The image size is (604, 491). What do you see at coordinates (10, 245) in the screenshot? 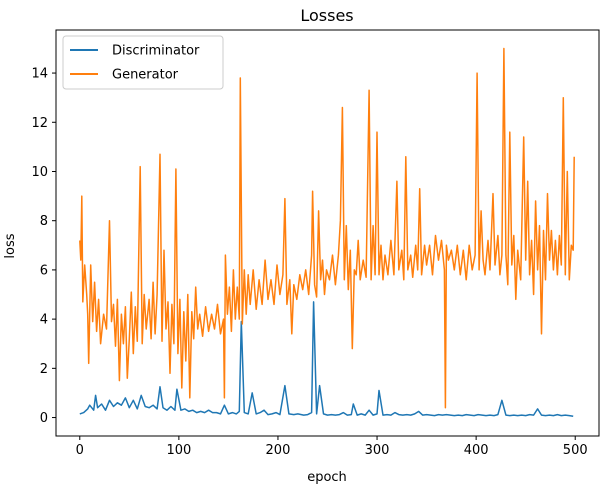
I see `y-axis-label: loss` at bounding box center [10, 245].